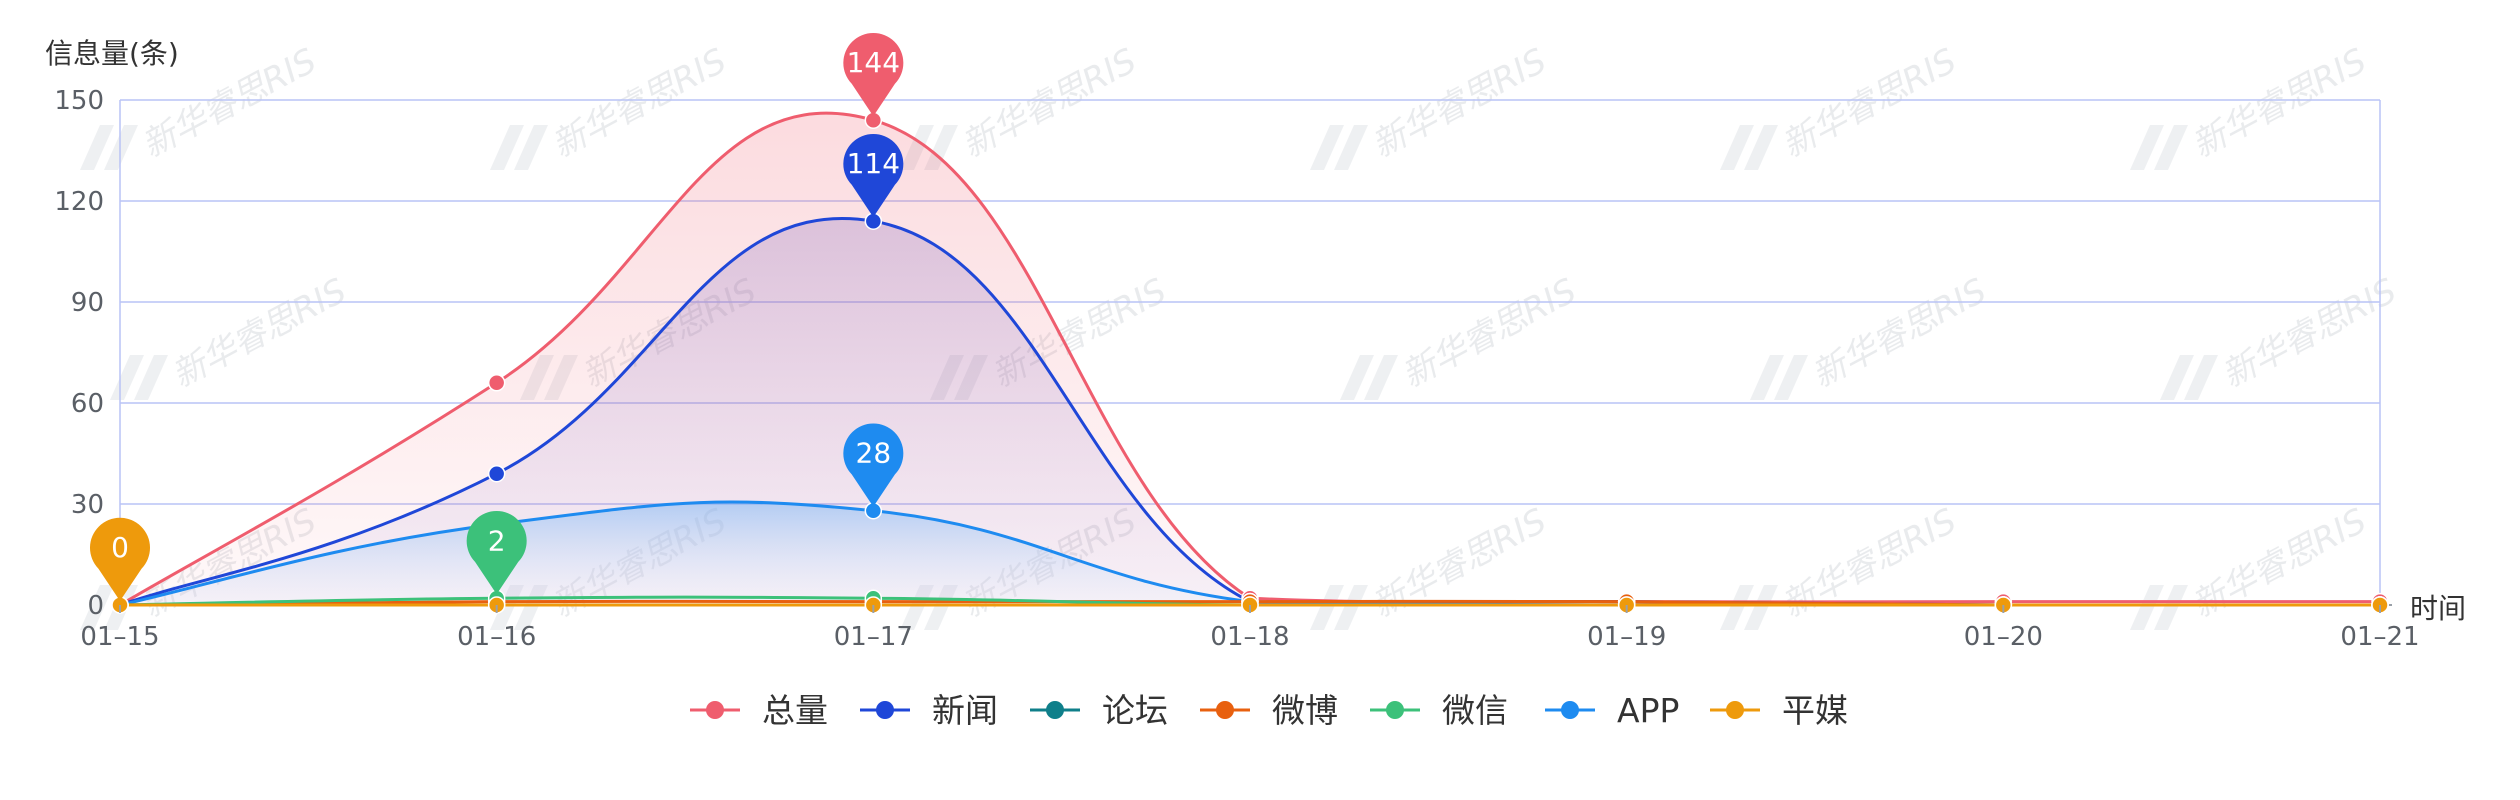 Image resolution: width=2520 pixels, height=800 pixels. I want to click on legend-label: 论坛, so click(1135, 710).